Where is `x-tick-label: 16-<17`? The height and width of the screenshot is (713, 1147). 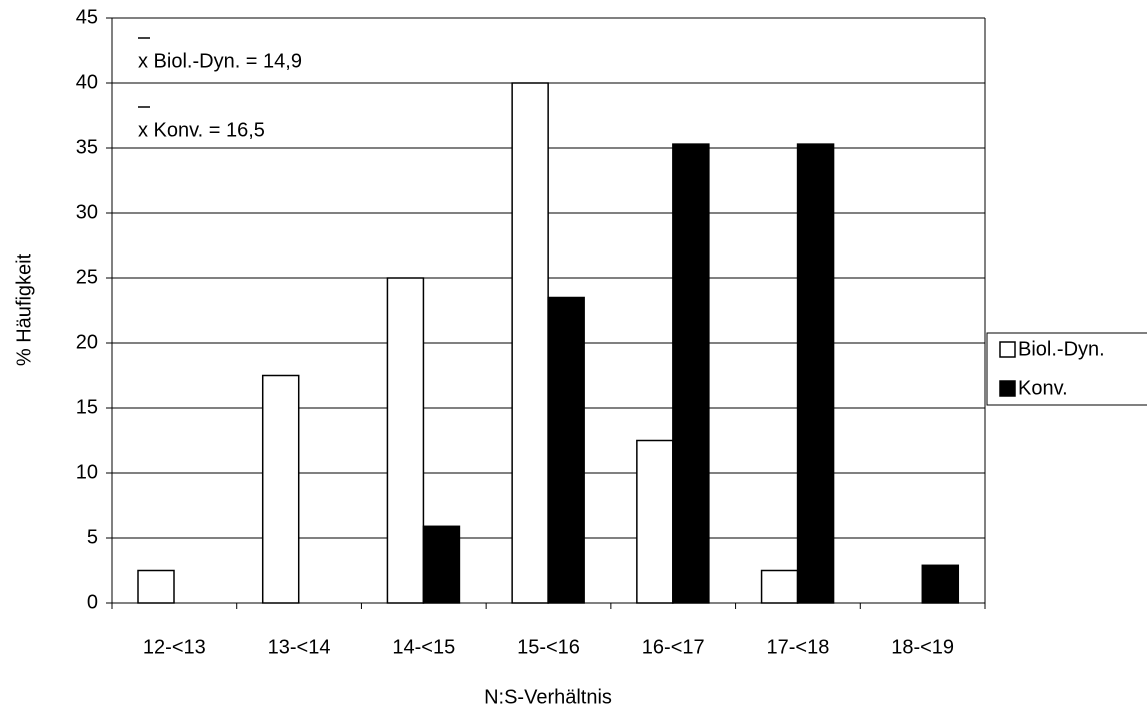 x-tick-label: 16-<17 is located at coordinates (673, 647).